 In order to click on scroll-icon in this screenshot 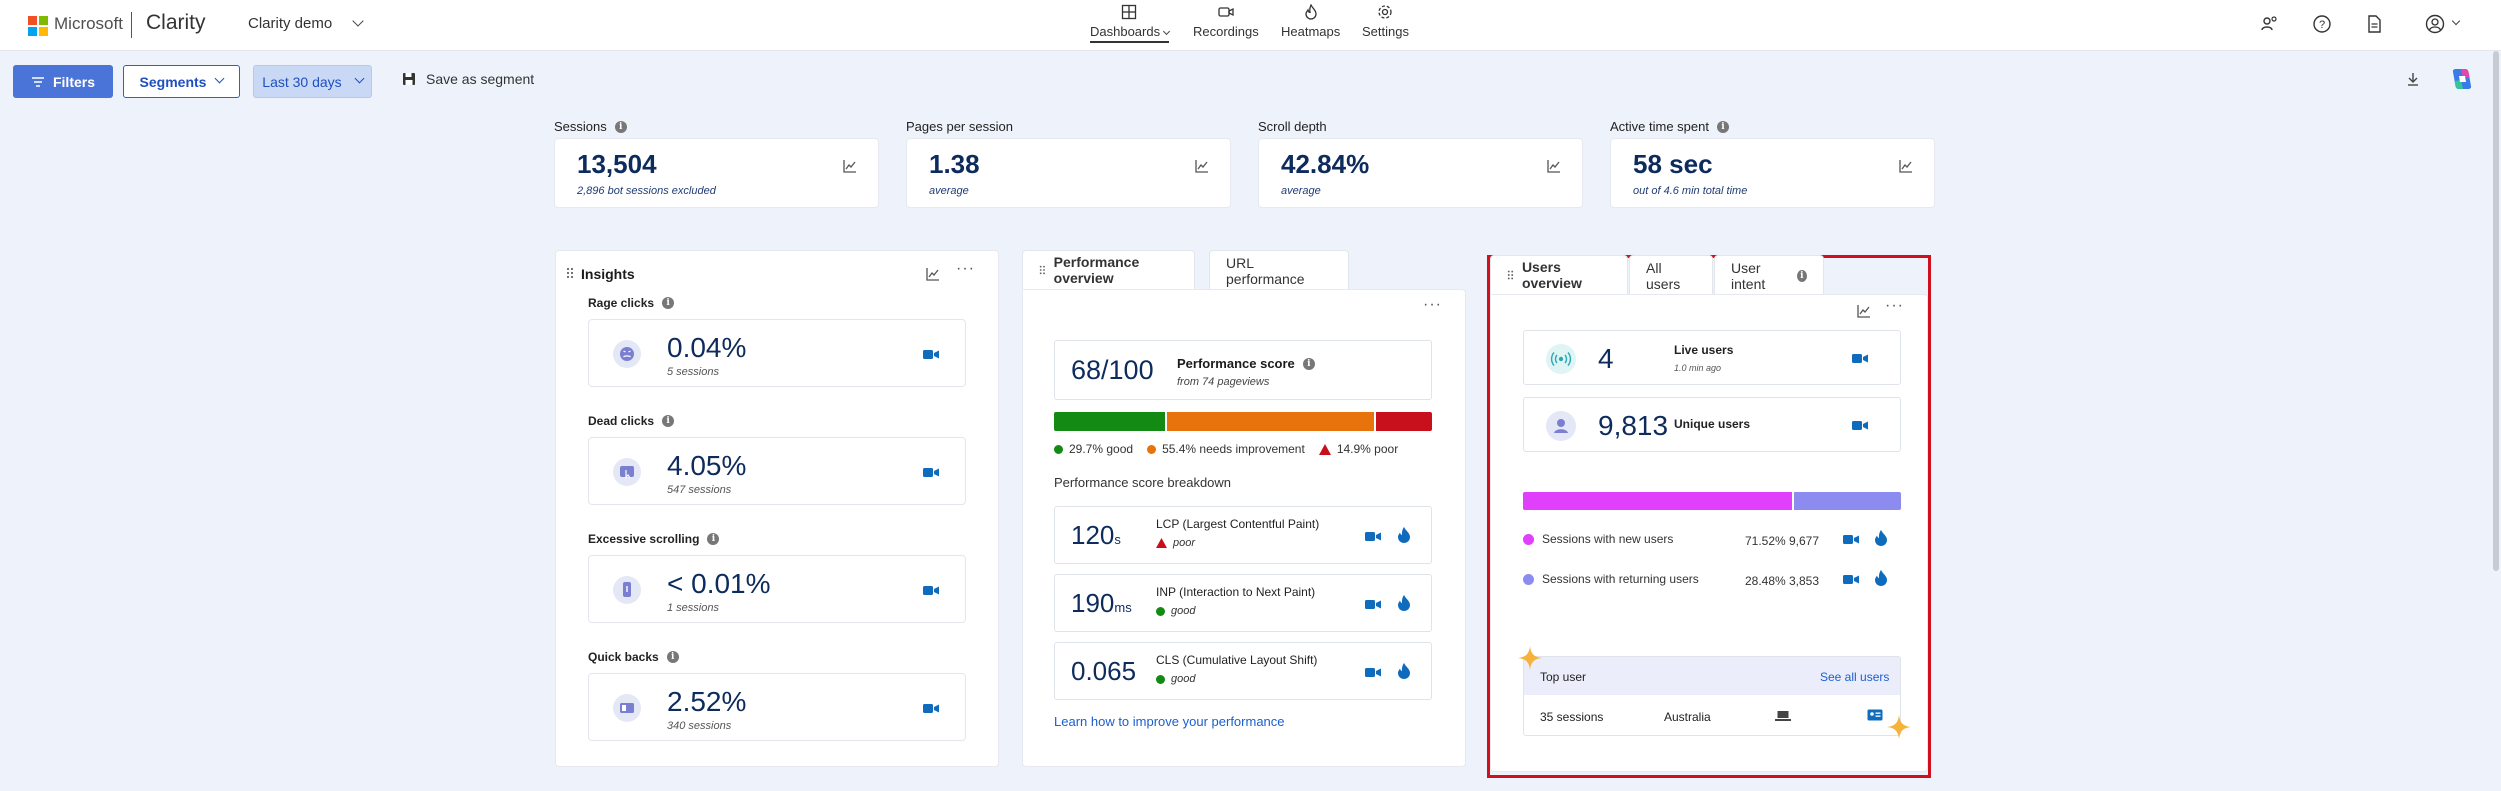, I will do `click(627, 590)`.